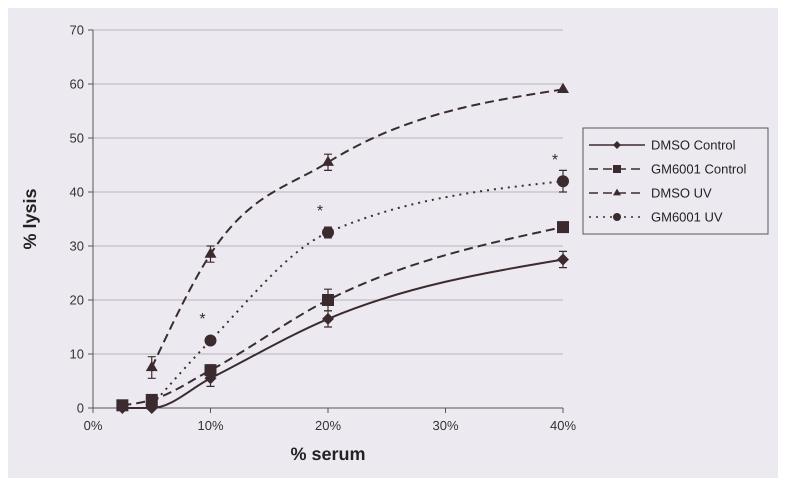 Image resolution: width=787 pixels, height=489 pixels. What do you see at coordinates (30, 219) in the screenshot?
I see `y-axis-title: % lysis` at bounding box center [30, 219].